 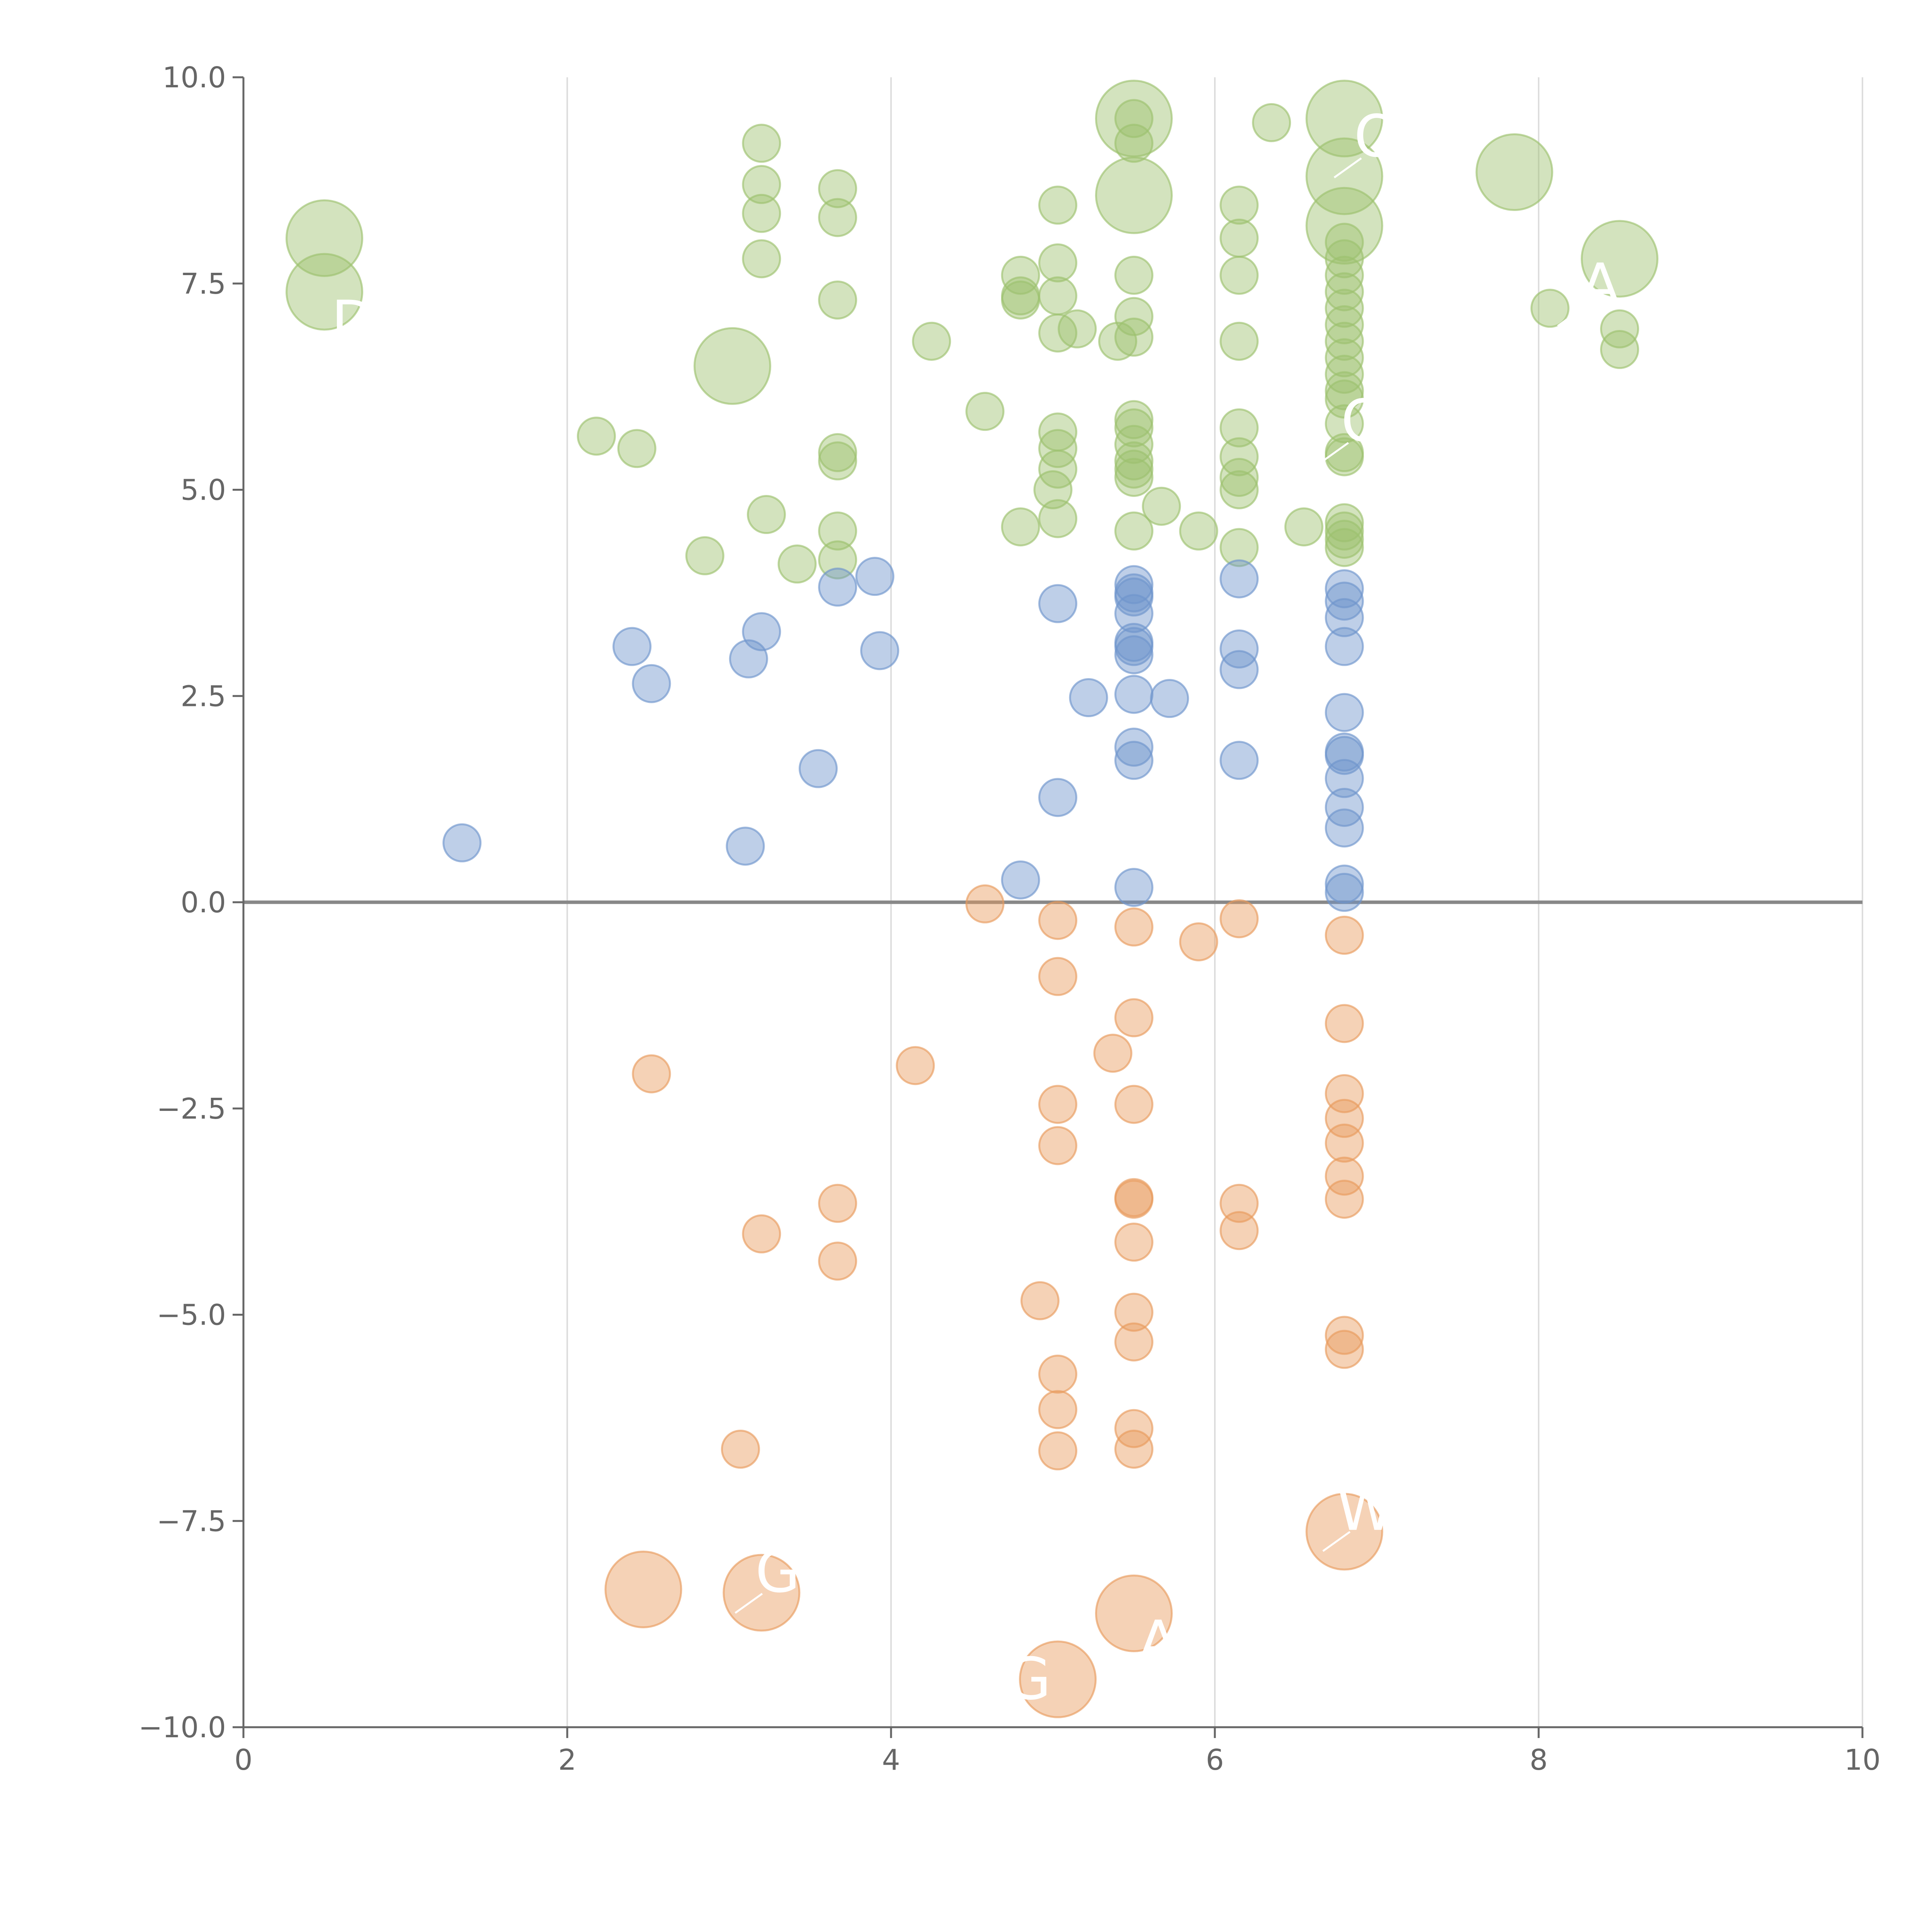 What do you see at coordinates (203, 903) in the screenshot?
I see `y-tick-label-4: 0.0` at bounding box center [203, 903].